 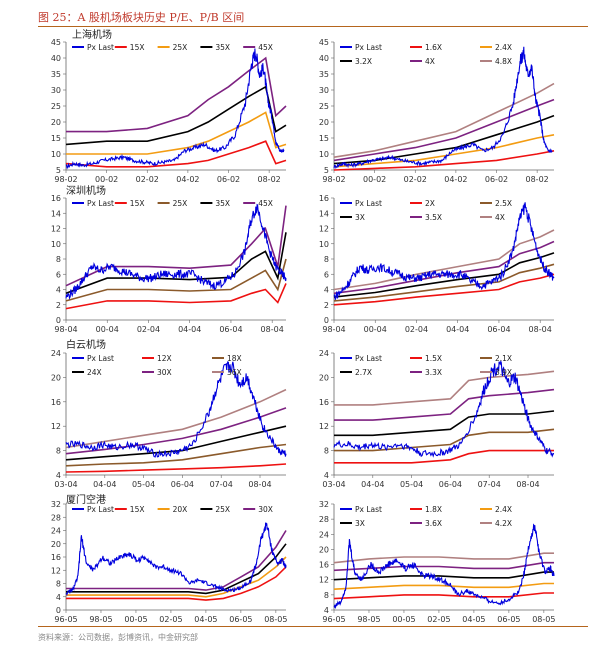 What do you see at coordinates (269, 179) in the screenshot?
I see `x-tick-label: 08-02` at bounding box center [269, 179].